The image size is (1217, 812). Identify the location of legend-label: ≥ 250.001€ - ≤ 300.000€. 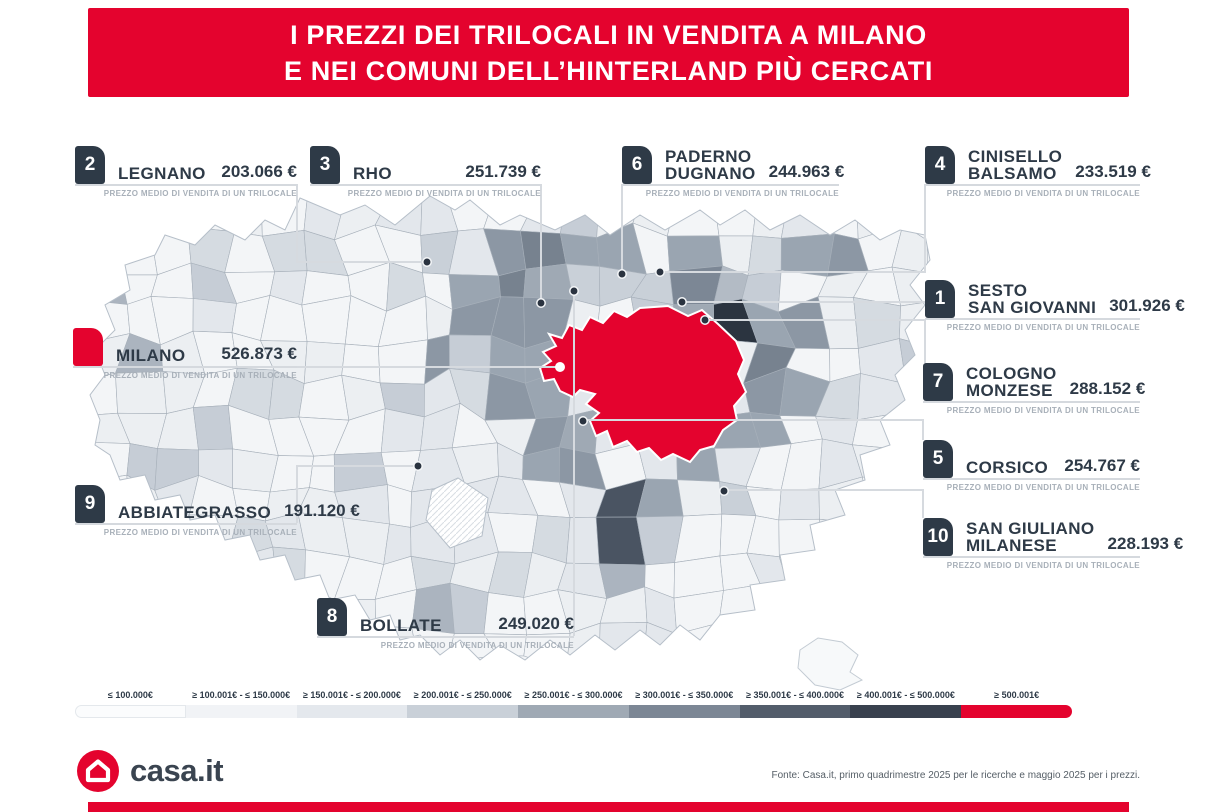
(573, 695).